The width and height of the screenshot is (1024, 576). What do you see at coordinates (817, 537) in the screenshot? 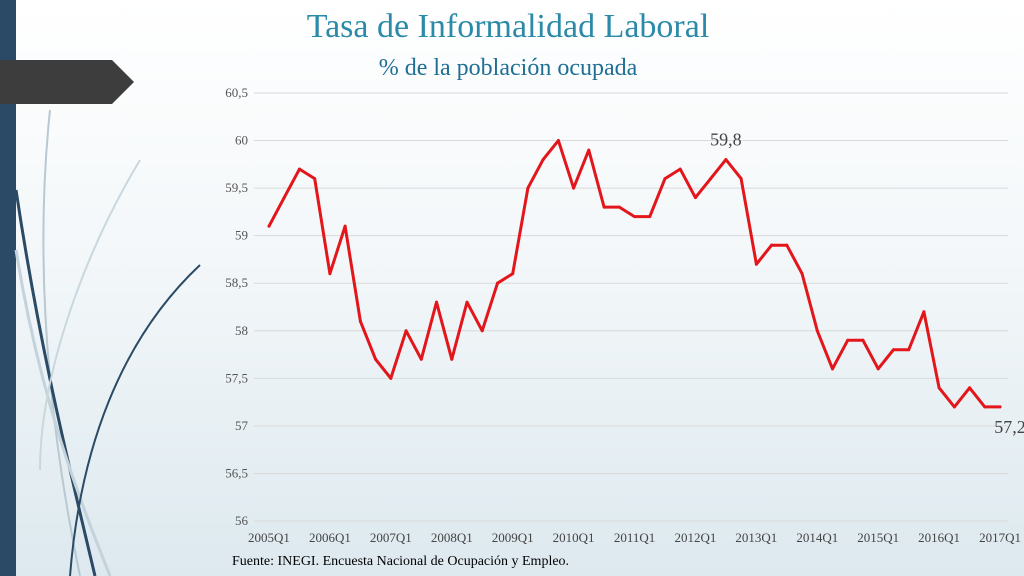
I see `x-tick-label: 2014Q1` at bounding box center [817, 537].